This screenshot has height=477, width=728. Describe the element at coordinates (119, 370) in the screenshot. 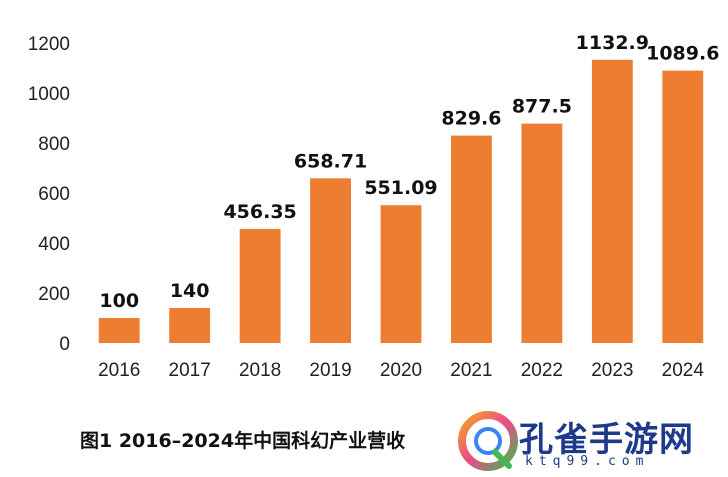

I see `x-tick-label: 2016` at that location.